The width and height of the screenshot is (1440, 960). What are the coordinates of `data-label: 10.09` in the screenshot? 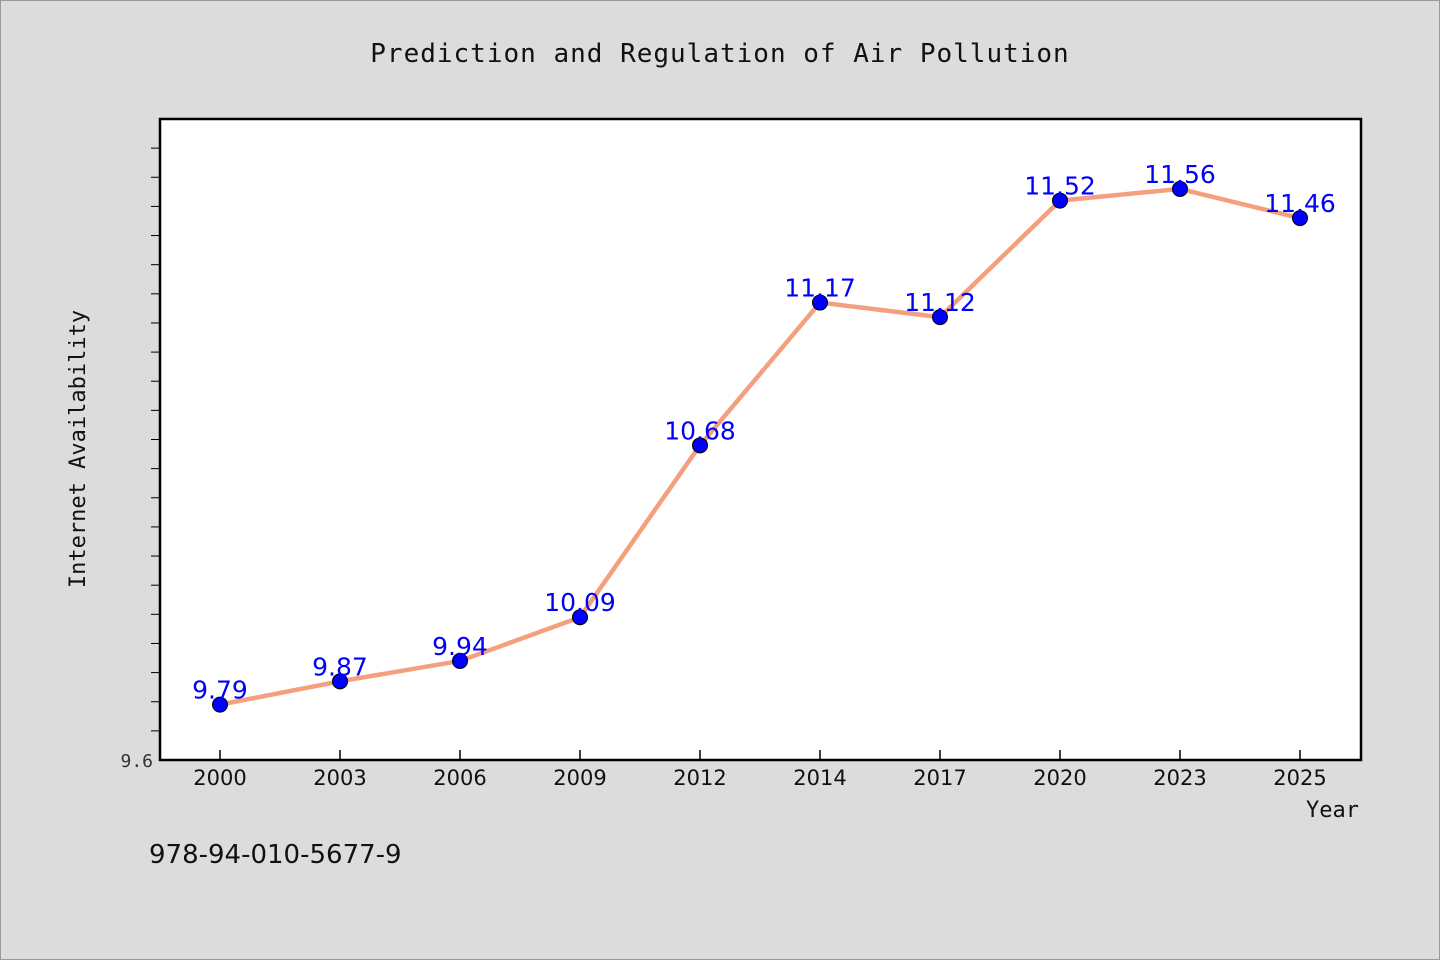 It's located at (580, 602).